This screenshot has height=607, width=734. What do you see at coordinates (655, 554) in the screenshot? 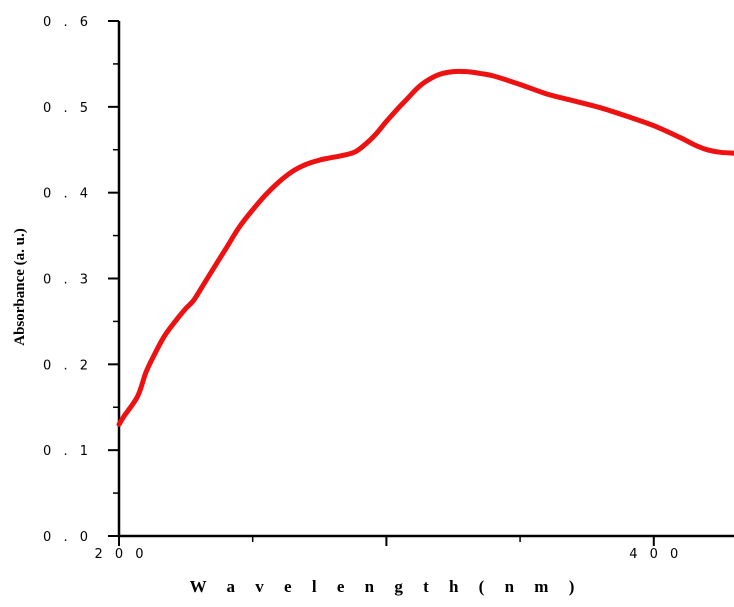
I see `x-tick-label: 4 0 0` at bounding box center [655, 554].